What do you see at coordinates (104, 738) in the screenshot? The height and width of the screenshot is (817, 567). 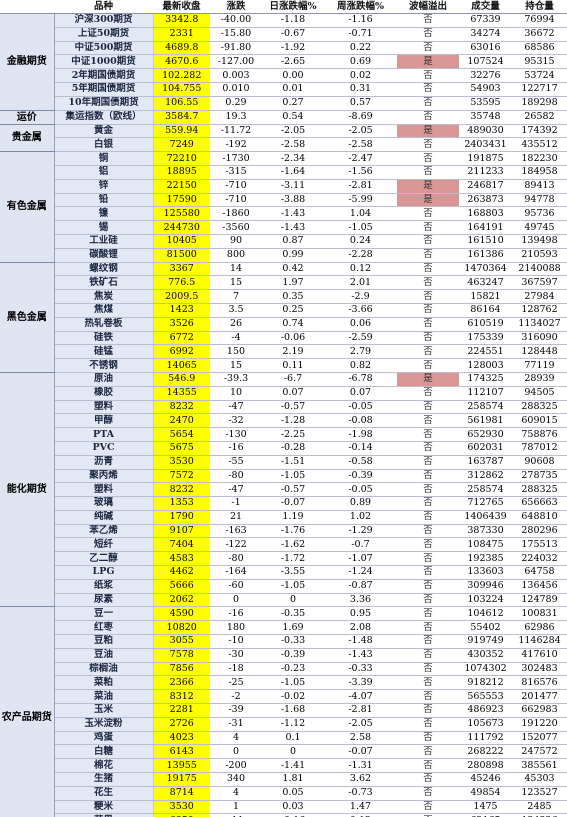 I see `variety-cell: 鸡蛋` at bounding box center [104, 738].